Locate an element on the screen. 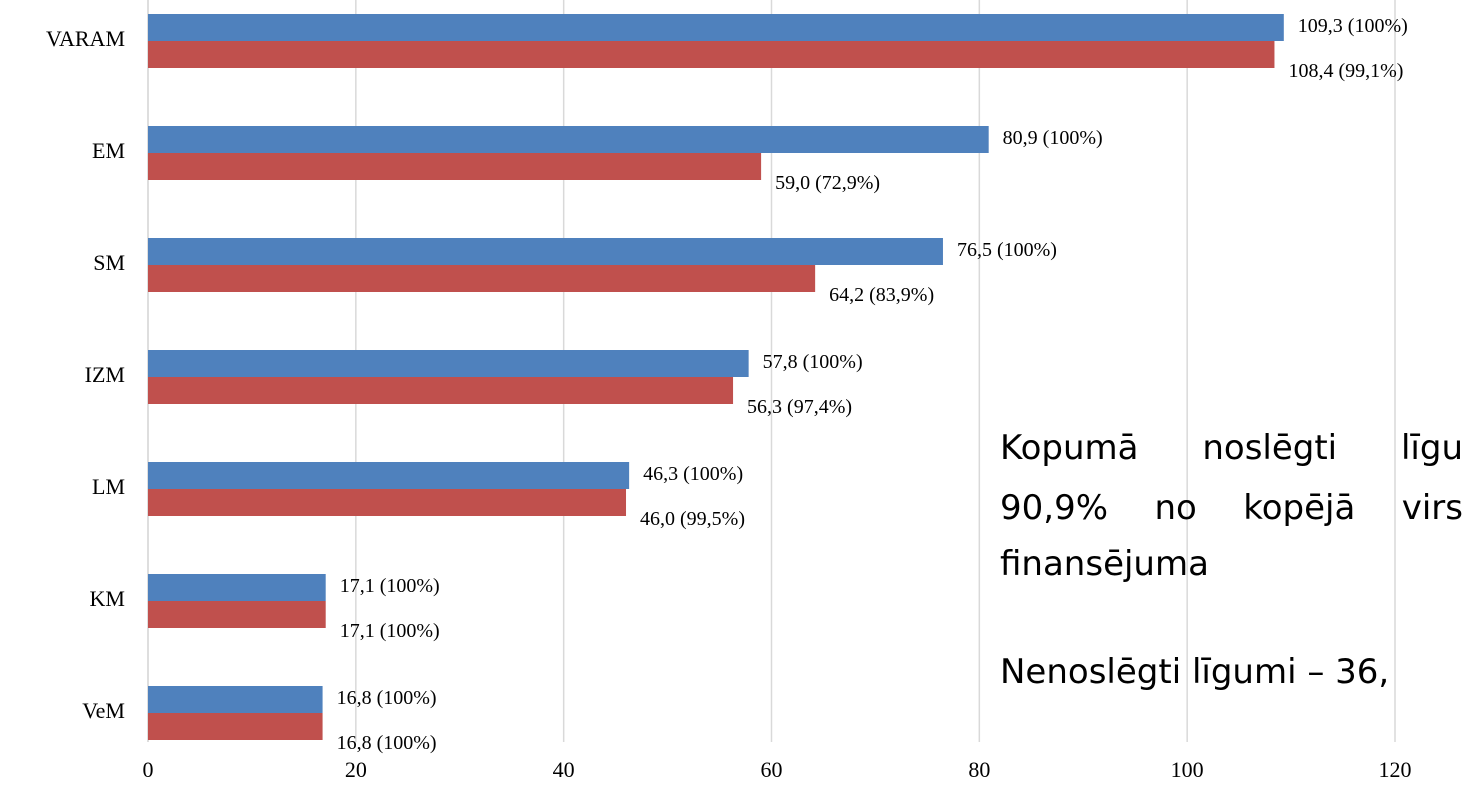 This screenshot has height=792, width=1463. x-tick-label: 60 is located at coordinates (772, 769).